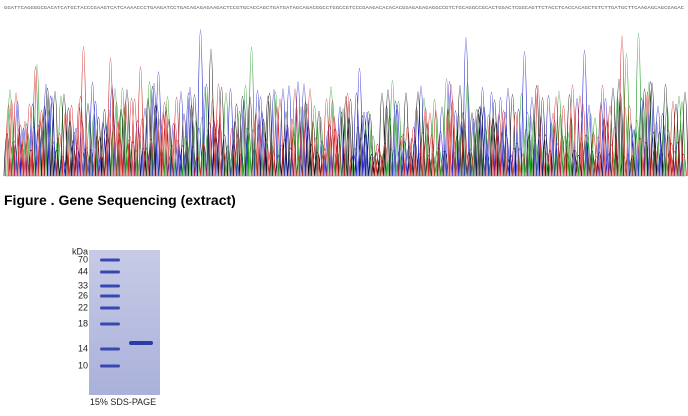  I want to click on marker-label: 18, so click(83, 323).